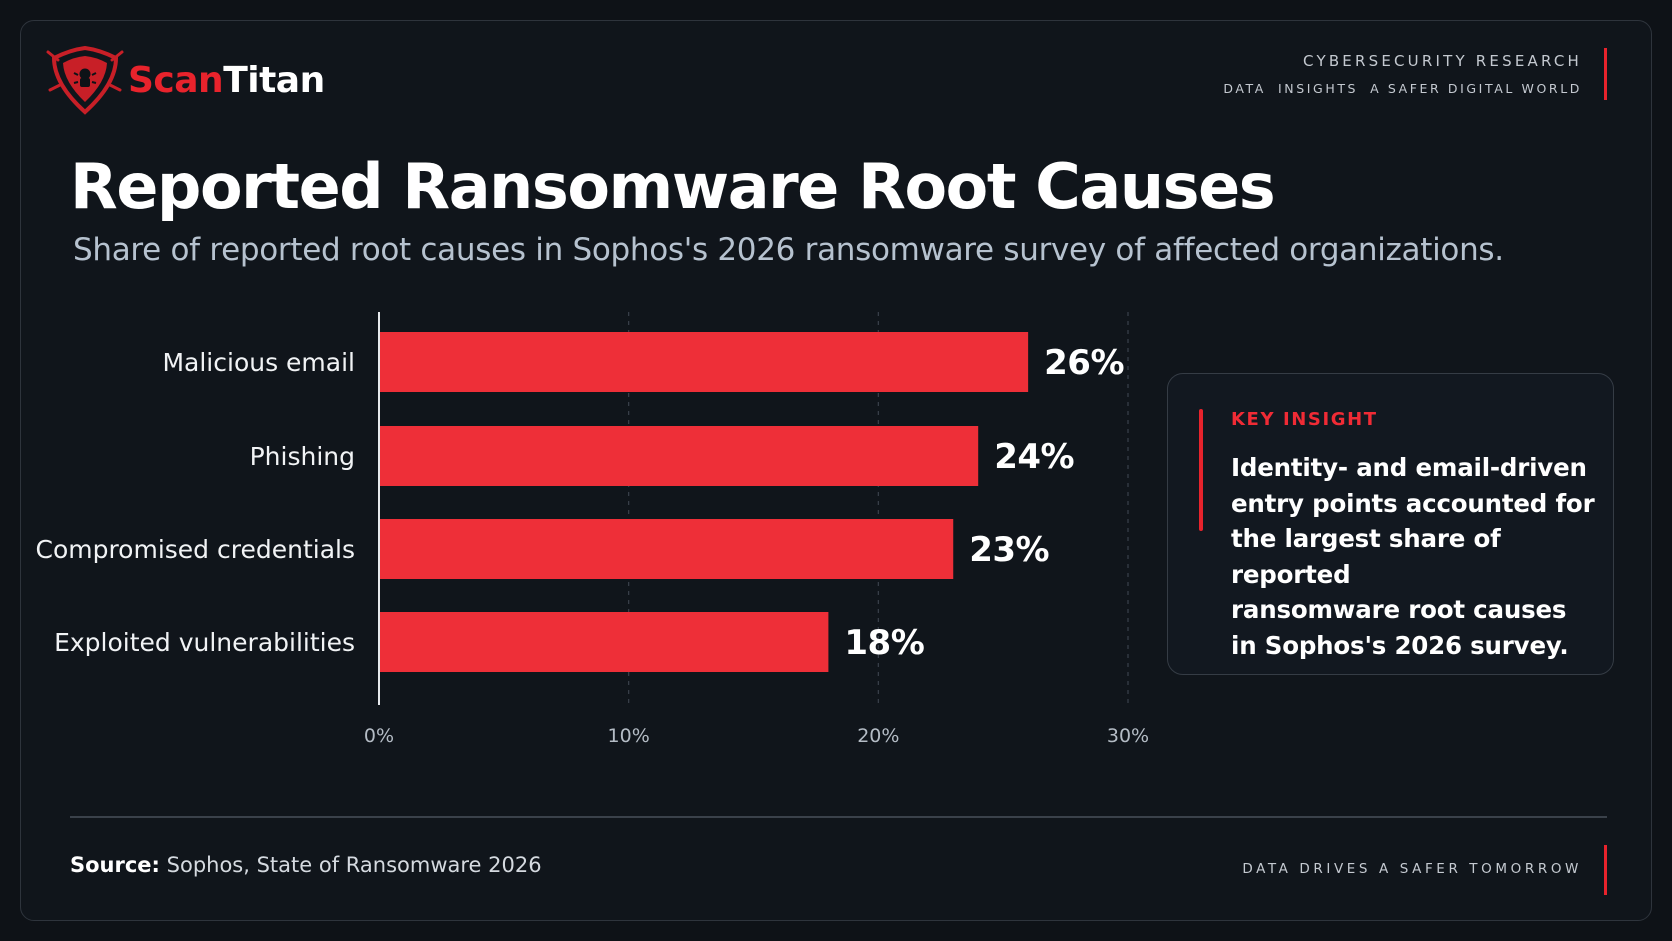  What do you see at coordinates (838, 817) in the screenshot?
I see `footer-divider` at bounding box center [838, 817].